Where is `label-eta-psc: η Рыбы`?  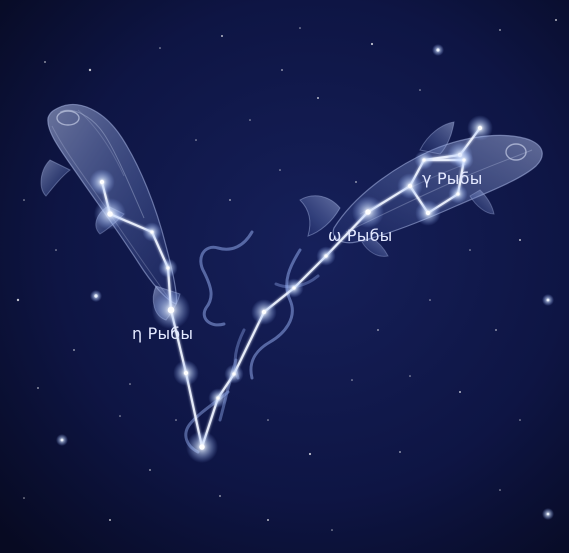
label-eta-psc: η Рыбы is located at coordinates (162, 333).